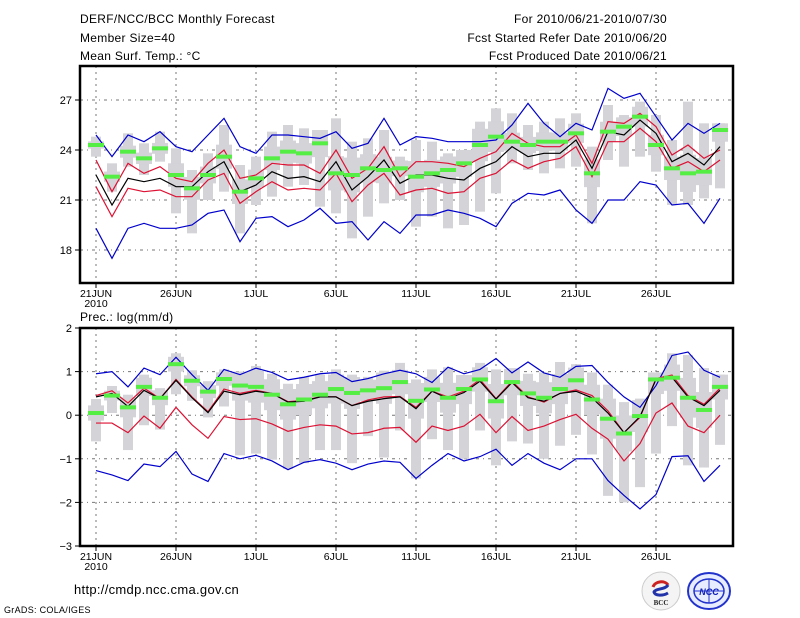  What do you see at coordinates (408, 432) in the screenshot?
I see `prec-meansd-line` at bounding box center [408, 432].